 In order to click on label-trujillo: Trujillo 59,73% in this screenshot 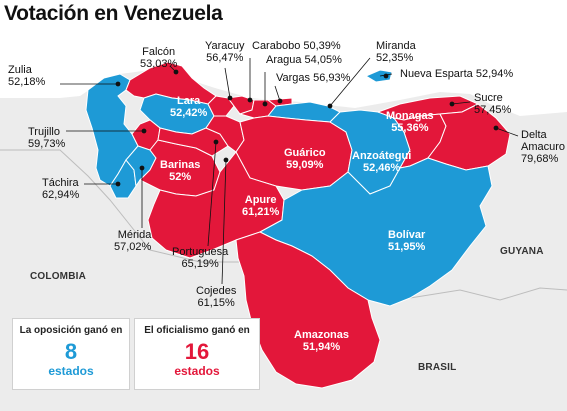, I will do `click(46, 138)`.